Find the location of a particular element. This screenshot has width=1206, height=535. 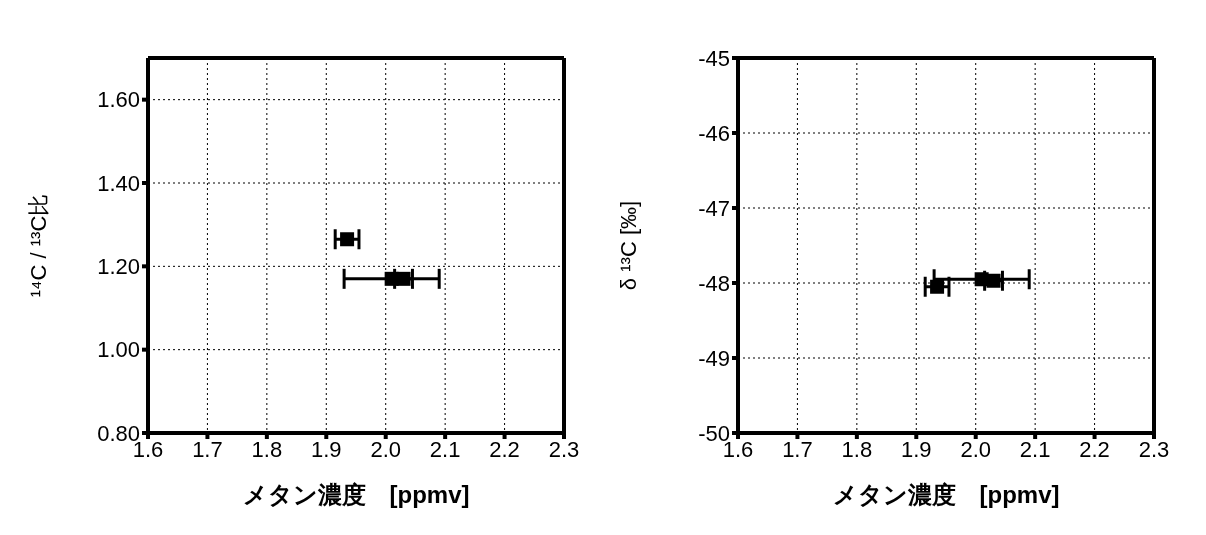

y-axis-title: ¹⁴C / ¹³C比 is located at coordinates (38, 245).